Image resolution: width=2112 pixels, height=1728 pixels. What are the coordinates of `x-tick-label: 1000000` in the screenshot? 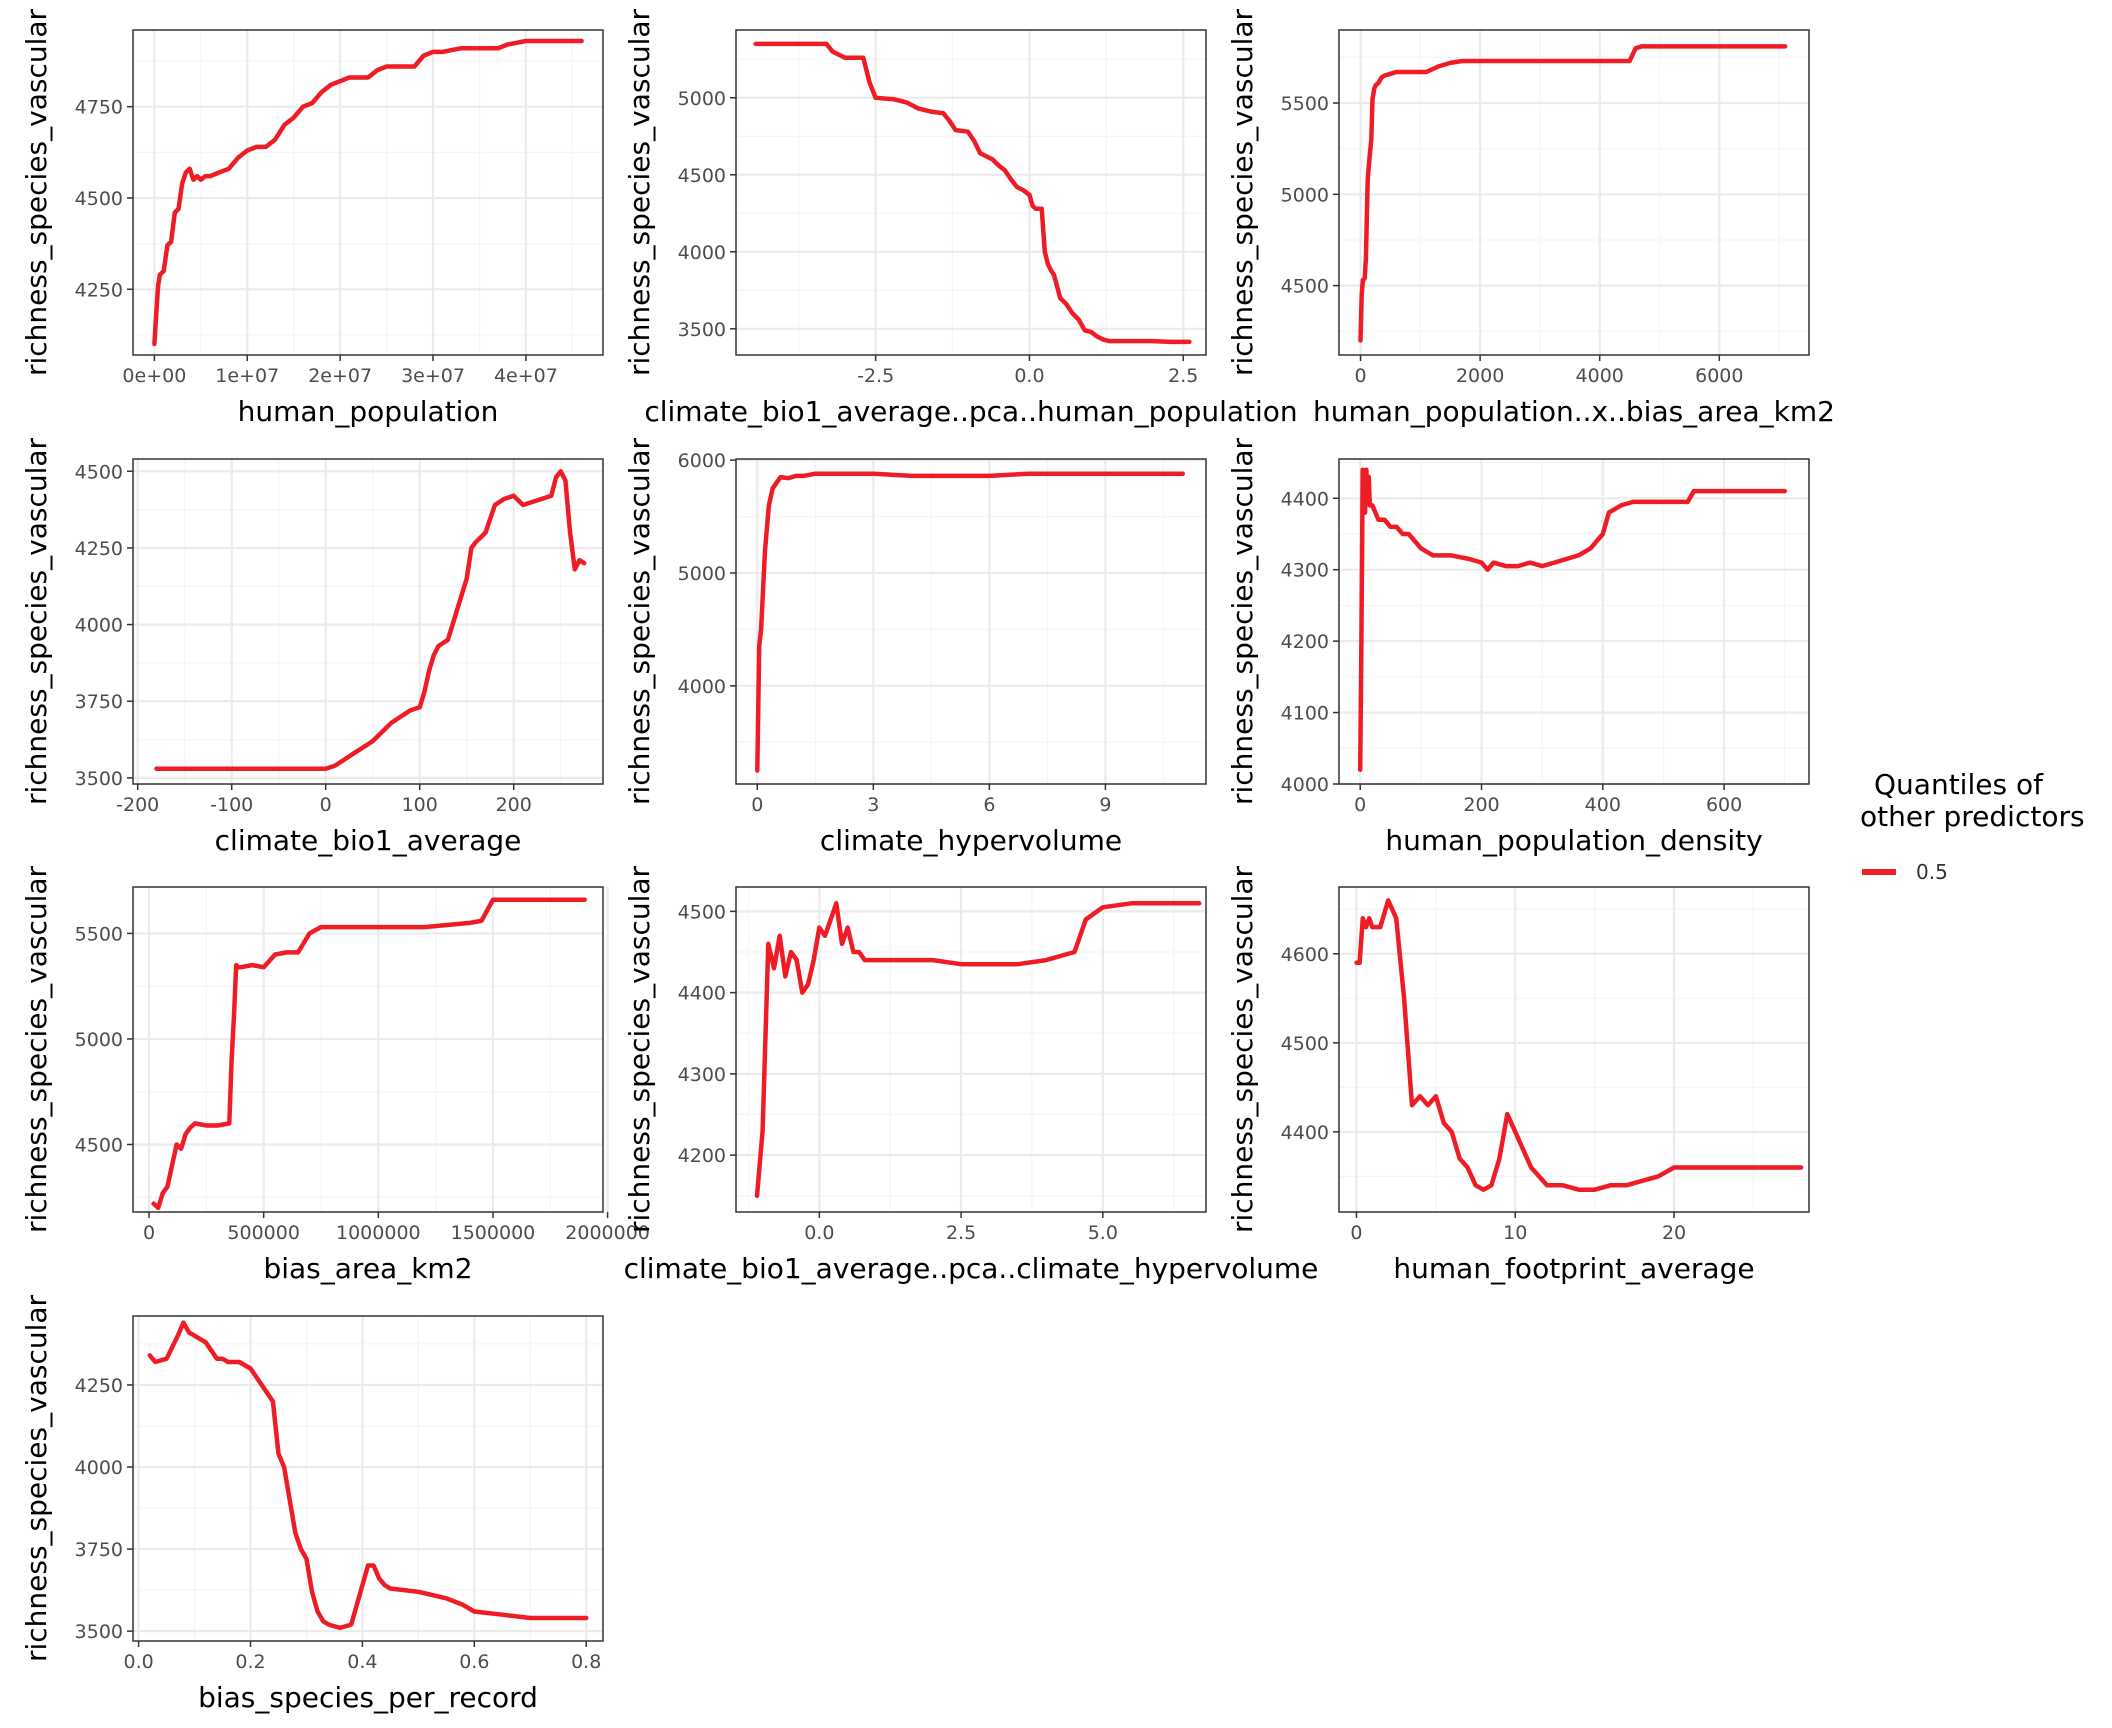 It's located at (378, 1233).